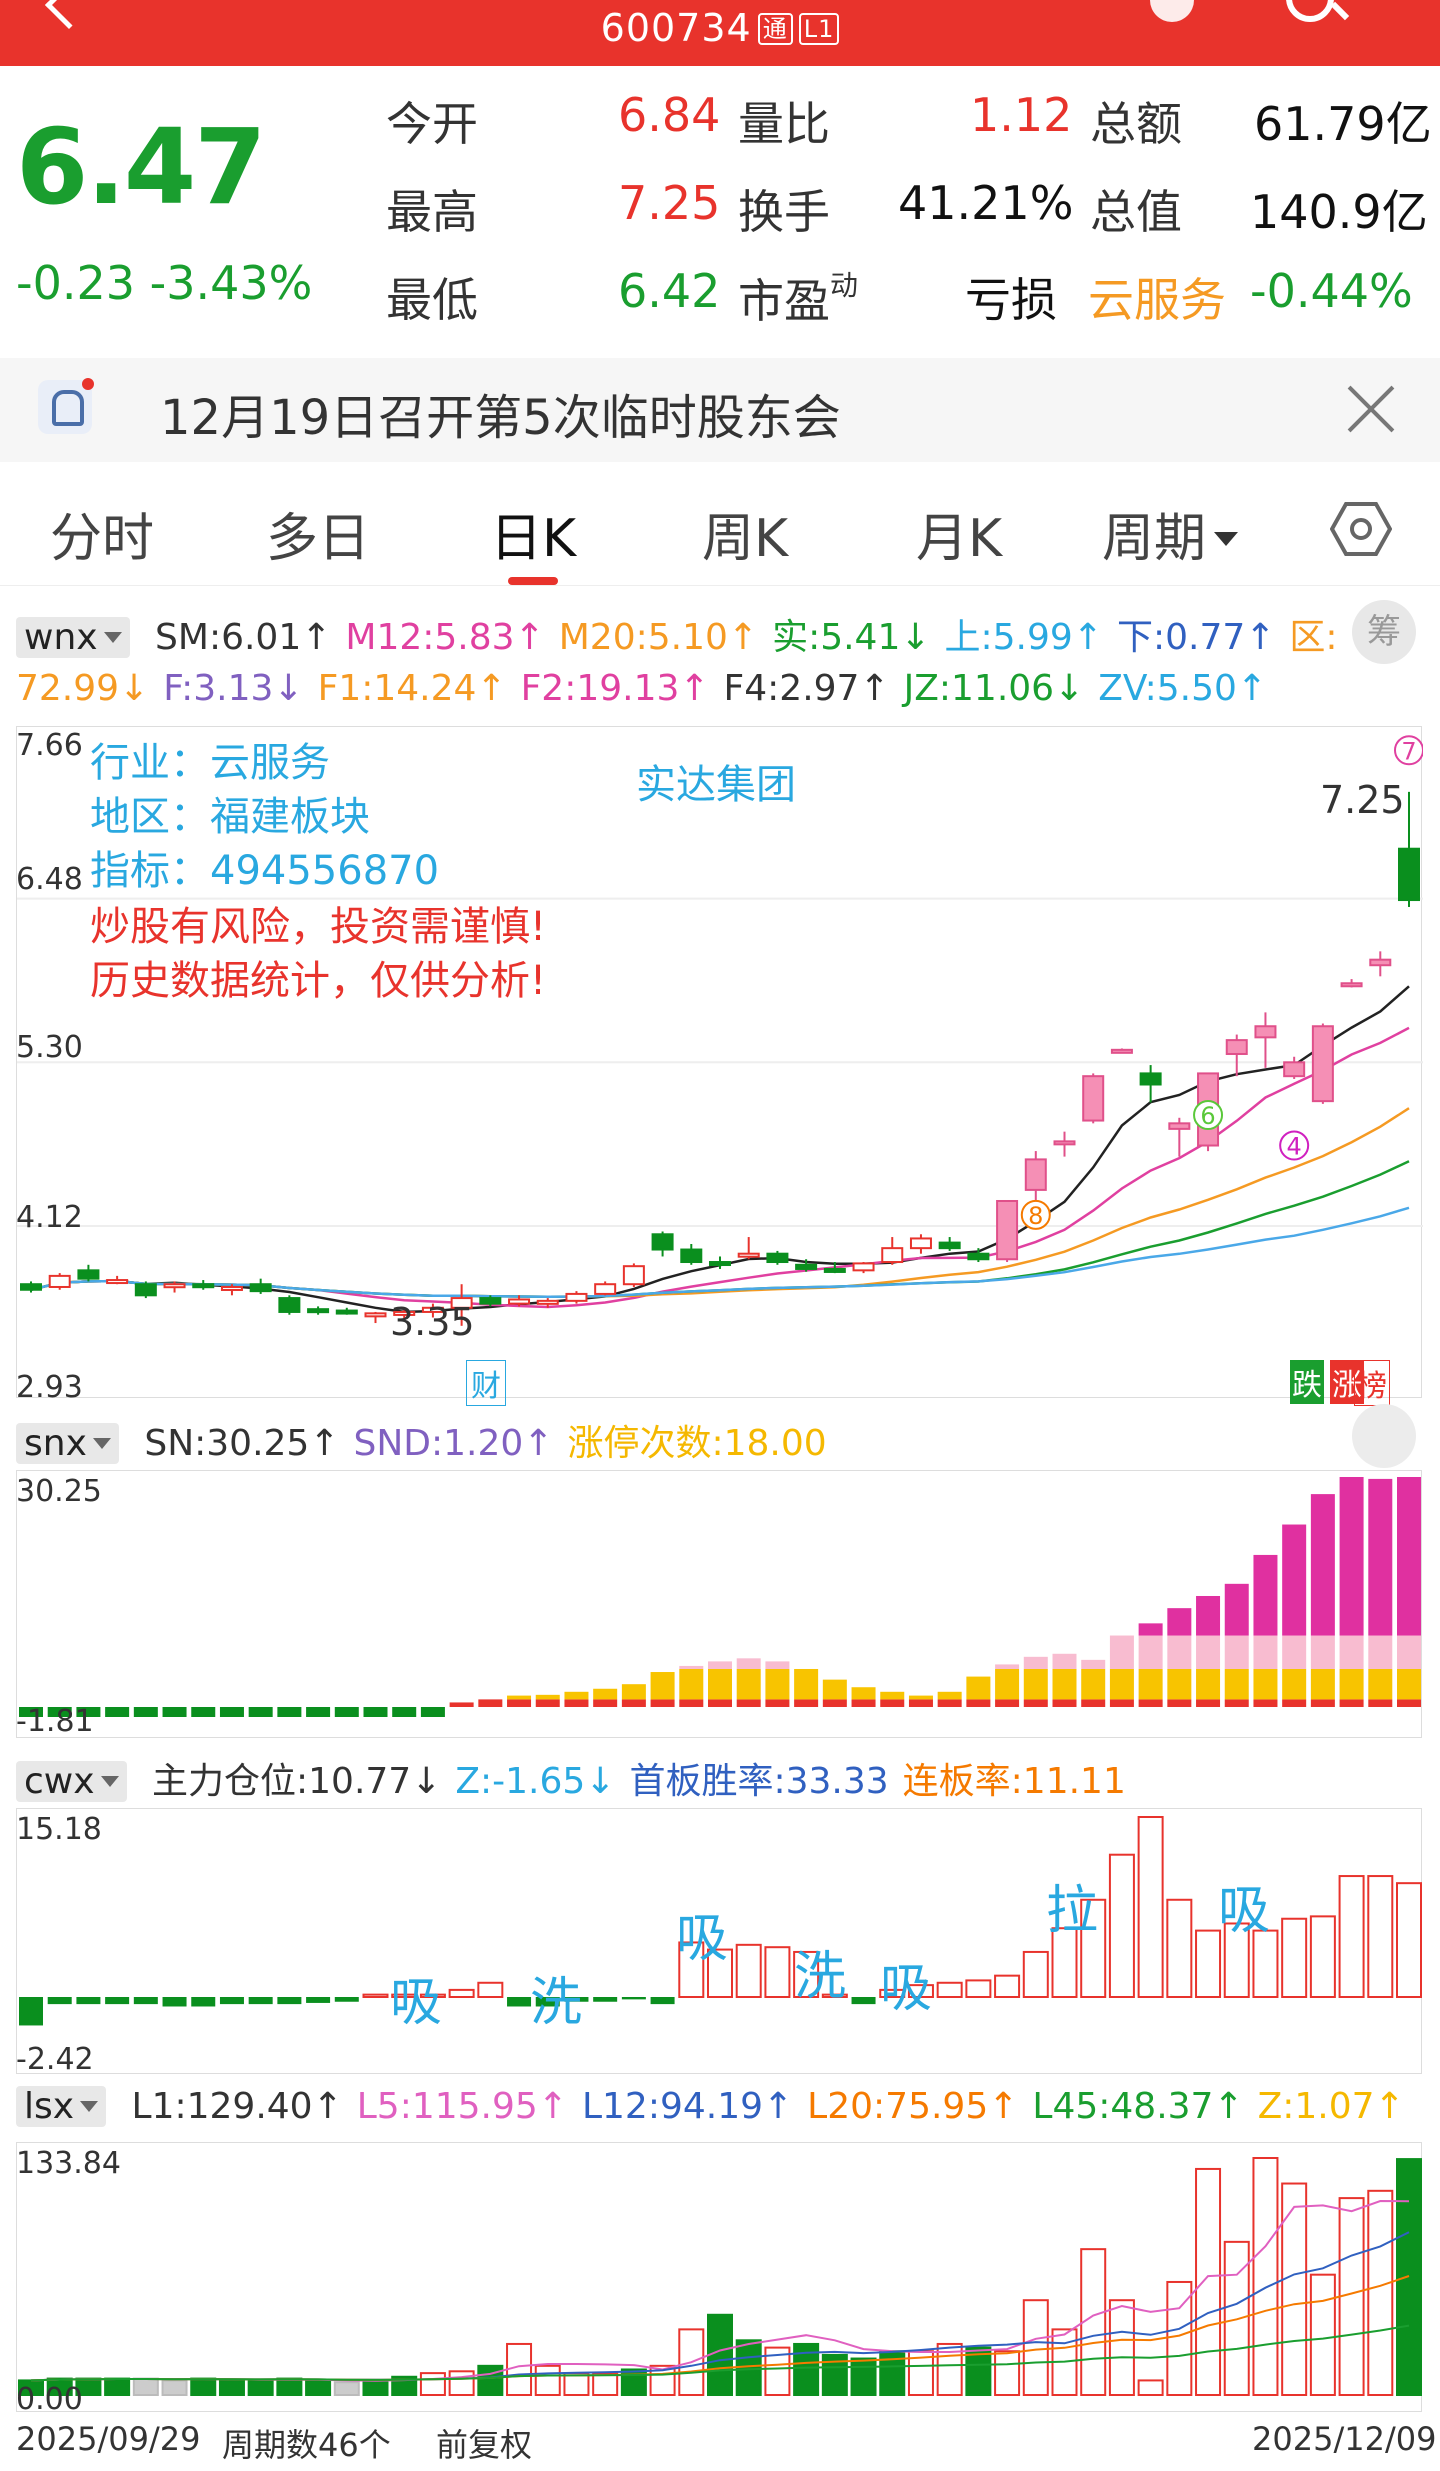  What do you see at coordinates (71, 1781) in the screenshot?
I see `cwx-selector: cwx` at bounding box center [71, 1781].